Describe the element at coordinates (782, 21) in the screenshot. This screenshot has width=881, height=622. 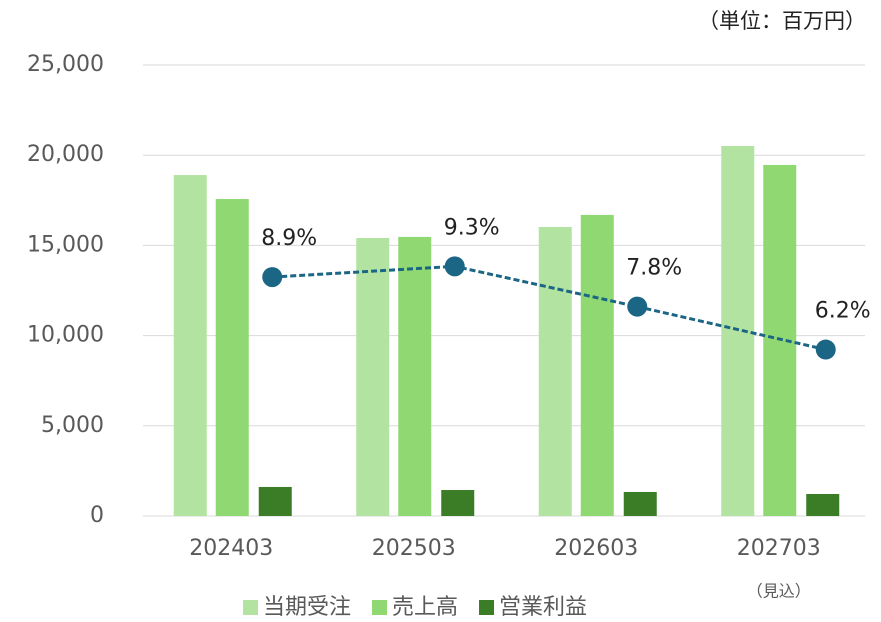
I see `unit-label: （単位：百万円）` at that location.